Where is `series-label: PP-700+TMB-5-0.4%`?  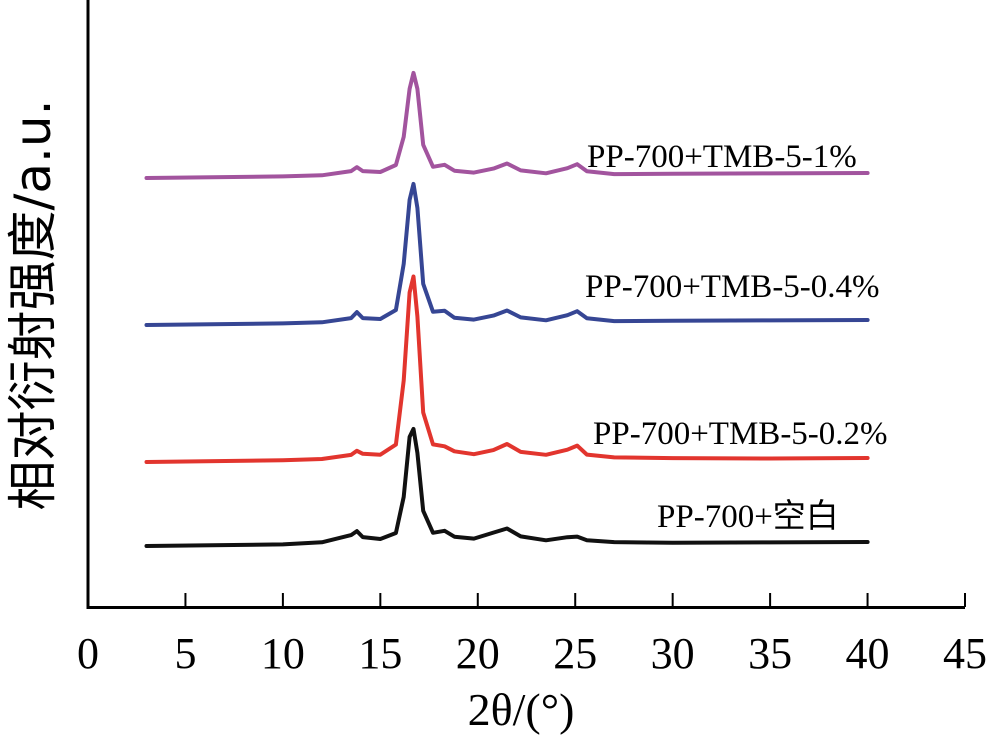 series-label: PP-700+TMB-5-0.4% is located at coordinates (732, 287).